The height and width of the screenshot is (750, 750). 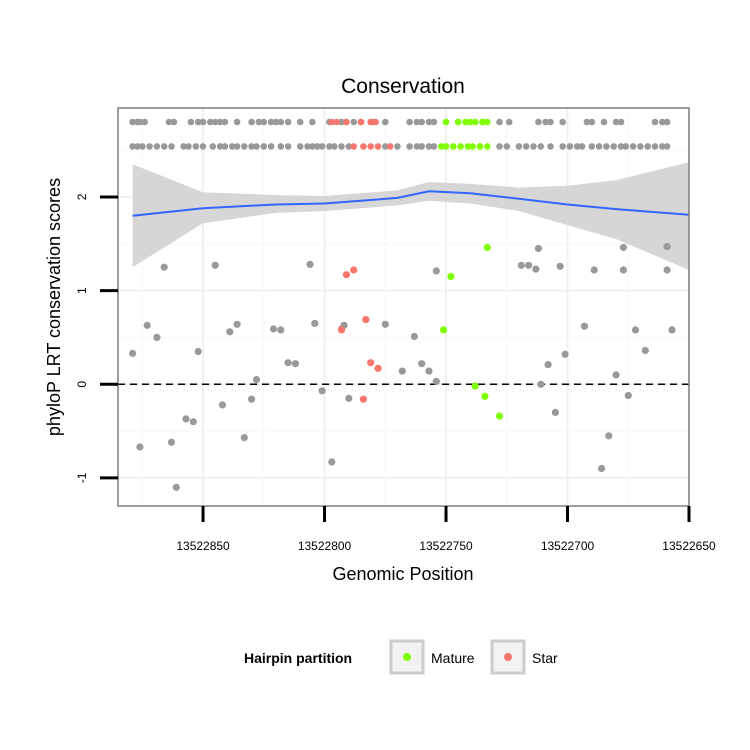 I want to click on legend-label-star: Star, so click(x=545, y=658).